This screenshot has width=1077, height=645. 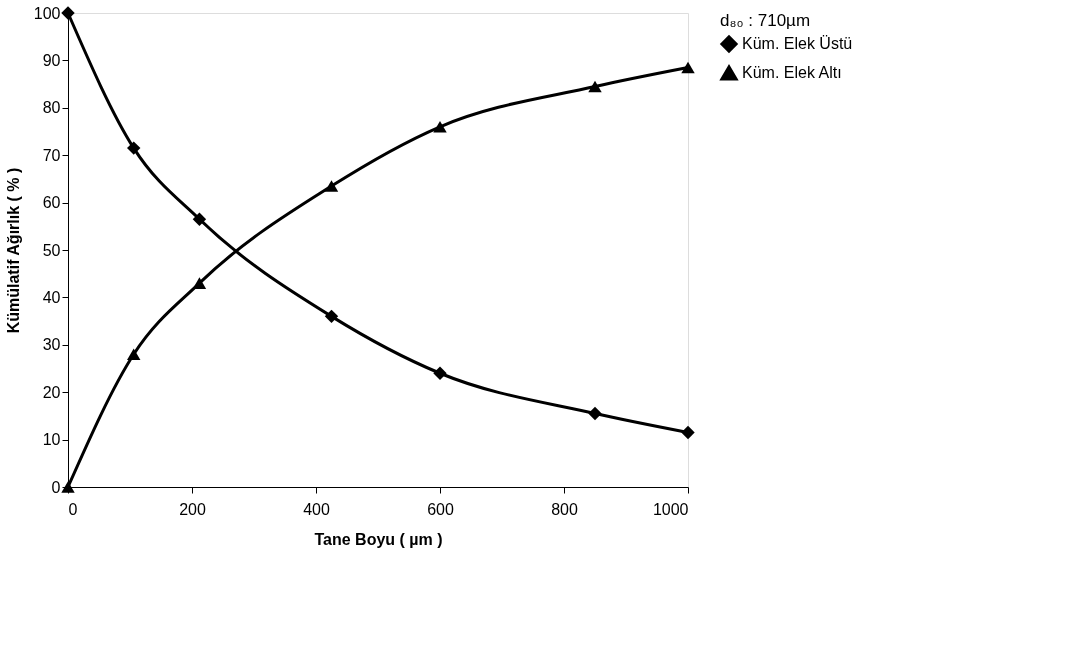 What do you see at coordinates (51, 440) in the screenshot?
I see `y-tick-label: 10` at bounding box center [51, 440].